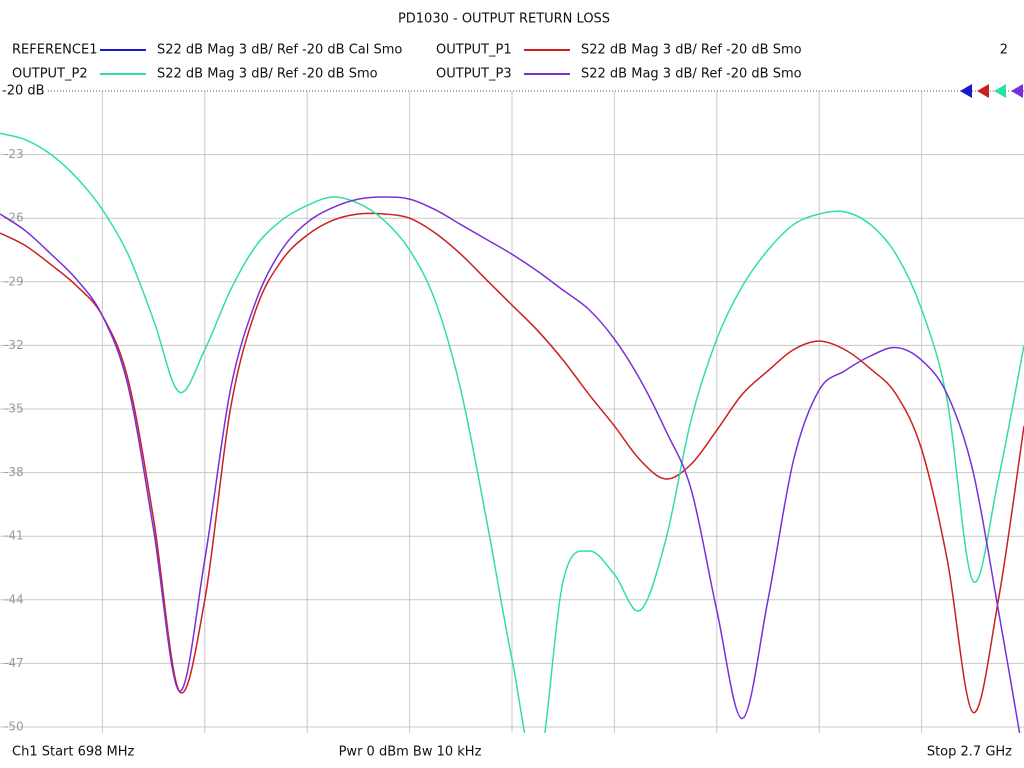 The height and width of the screenshot is (768, 1024). Describe the element at coordinates (410, 752) in the screenshot. I see `footer-power: Pwr 0 dBm Bw 10 kHz` at that location.